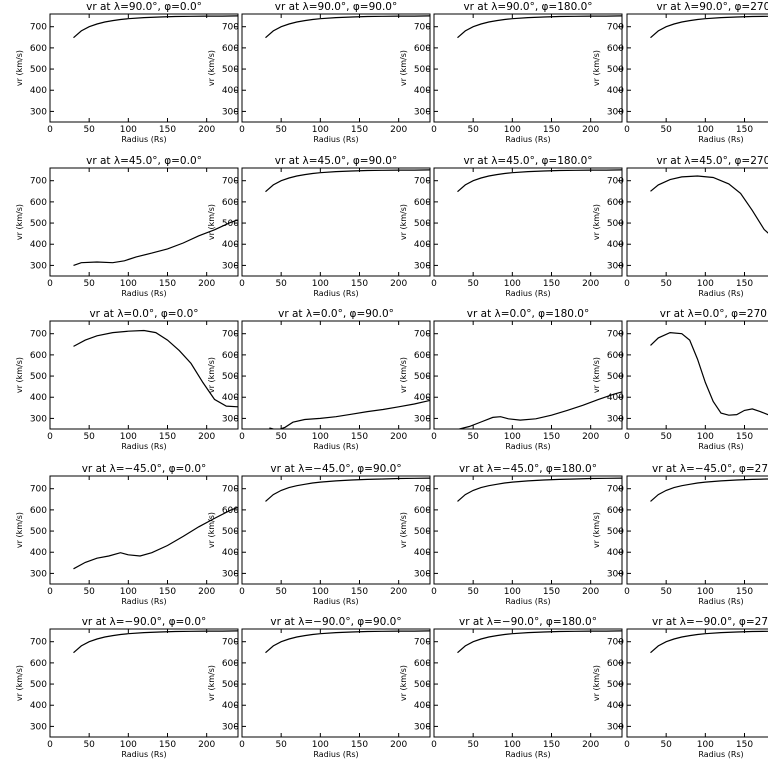 This screenshot has width=768, height=768. What do you see at coordinates (167, 130) in the screenshot?
I see `x-tick-label: 150` at bounding box center [167, 130].